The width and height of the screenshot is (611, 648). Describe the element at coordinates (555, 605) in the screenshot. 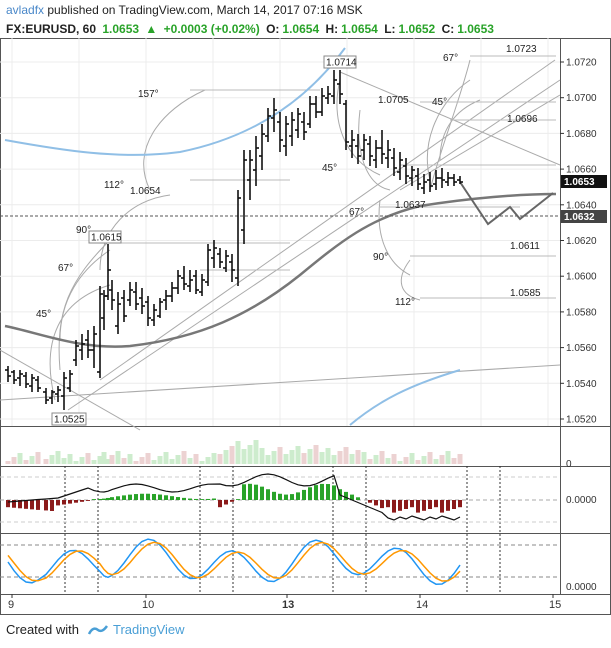

I see `time-label-15: 15` at that location.